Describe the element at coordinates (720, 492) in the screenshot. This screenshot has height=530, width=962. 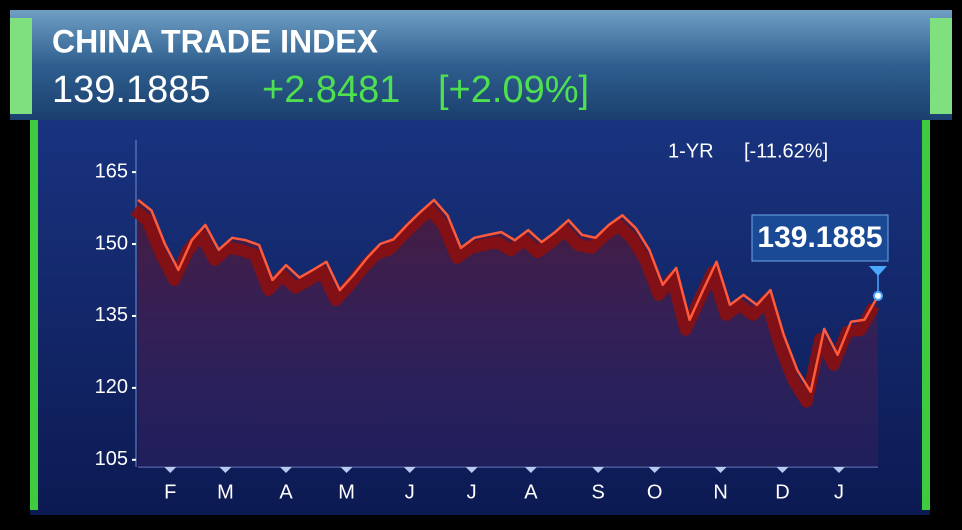
I see `x-tick-label: N` at that location.